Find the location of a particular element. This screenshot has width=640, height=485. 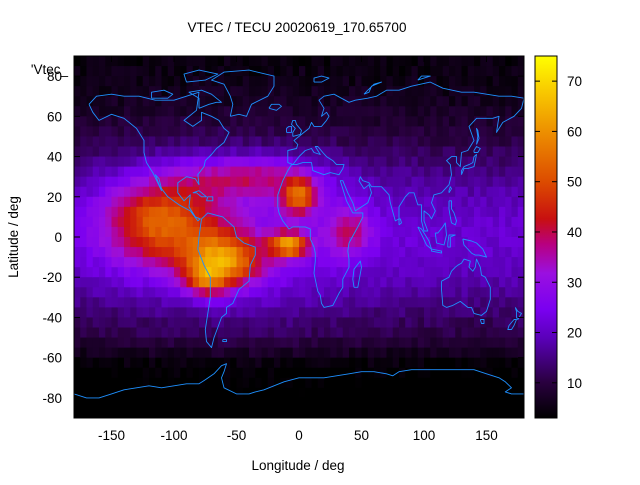

coastline-sakhalin is located at coordinates (478, 136).